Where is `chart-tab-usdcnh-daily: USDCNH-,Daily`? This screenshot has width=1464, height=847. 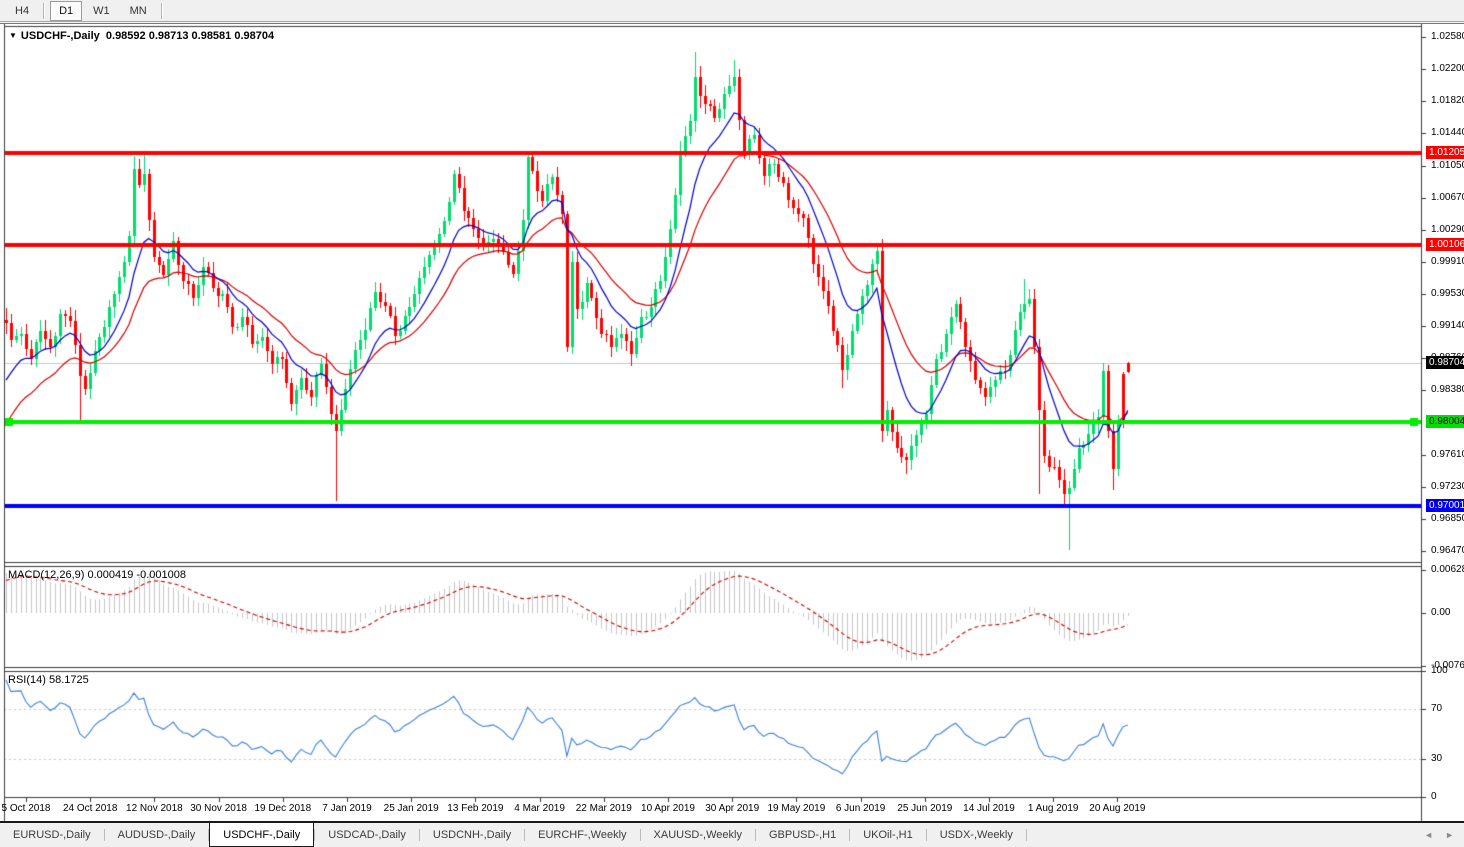
chart-tab-usdcnh-daily: USDCNH-,Daily is located at coordinates (472, 835).